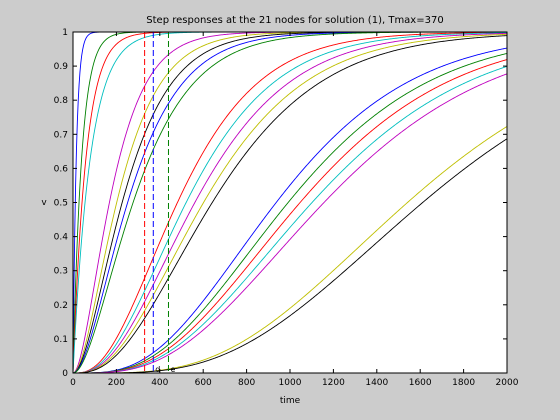 Image resolution: width=560 pixels, height=420 pixels. Describe the element at coordinates (203, 383) in the screenshot. I see `x-tick-label-3: 600` at that location.